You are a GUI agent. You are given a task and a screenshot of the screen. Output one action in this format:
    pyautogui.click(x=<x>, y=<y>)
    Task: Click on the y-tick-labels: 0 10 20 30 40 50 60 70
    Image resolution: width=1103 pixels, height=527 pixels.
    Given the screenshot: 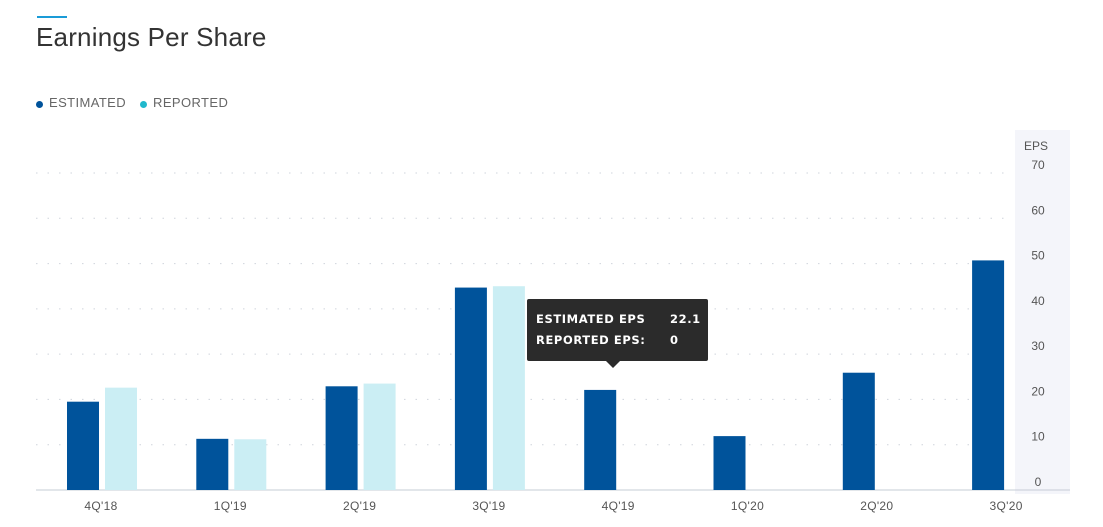 What is the action you would take?
    pyautogui.click(x=1038, y=323)
    